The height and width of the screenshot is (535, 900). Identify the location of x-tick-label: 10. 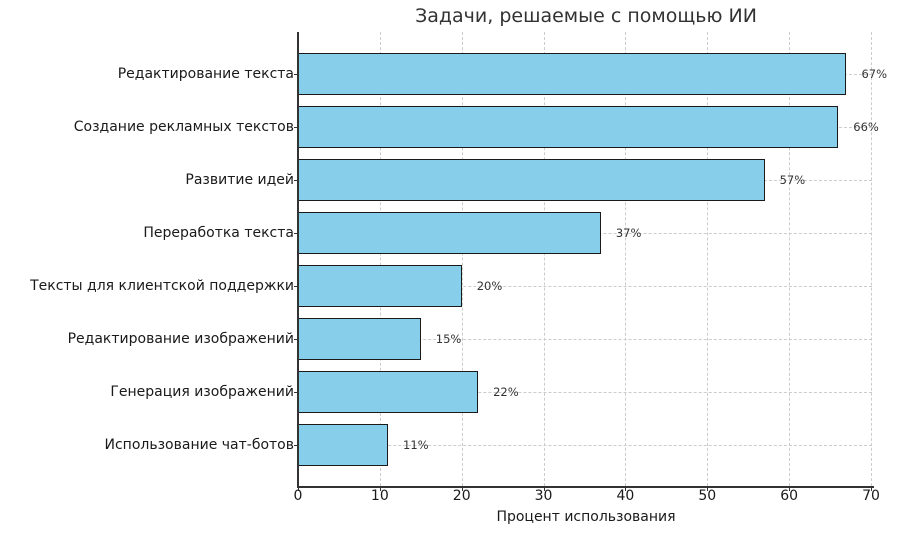
(379, 496).